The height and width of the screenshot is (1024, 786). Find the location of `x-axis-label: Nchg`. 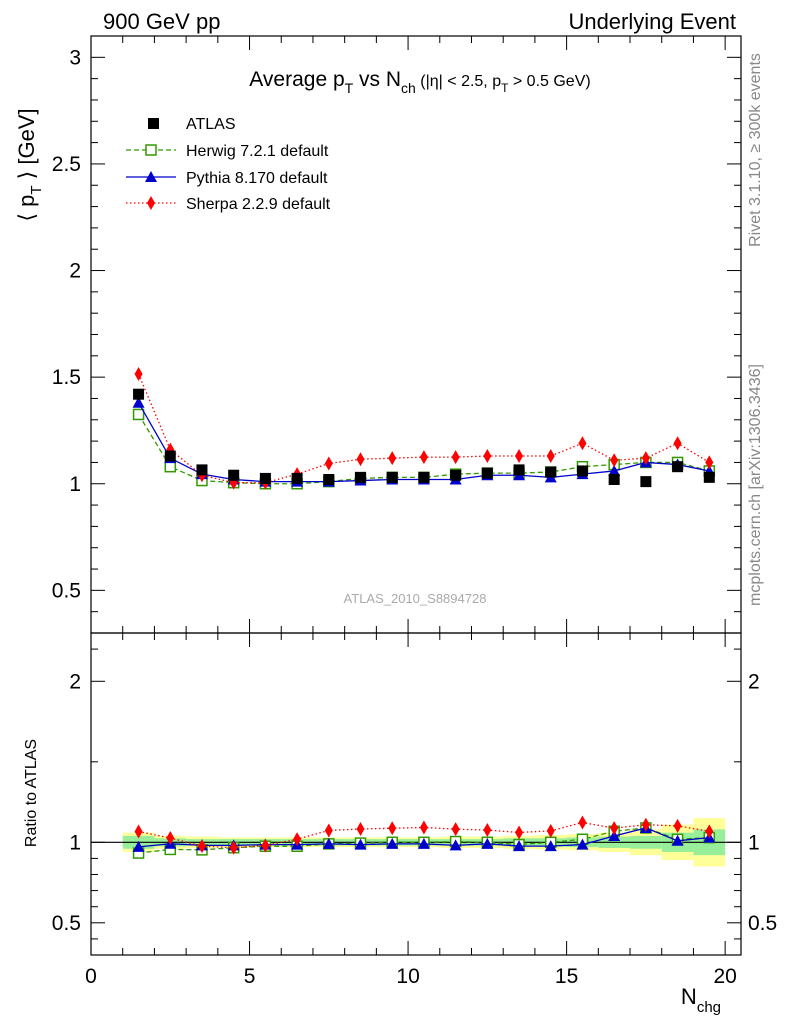

x-axis-label: Nchg is located at coordinates (701, 1000).